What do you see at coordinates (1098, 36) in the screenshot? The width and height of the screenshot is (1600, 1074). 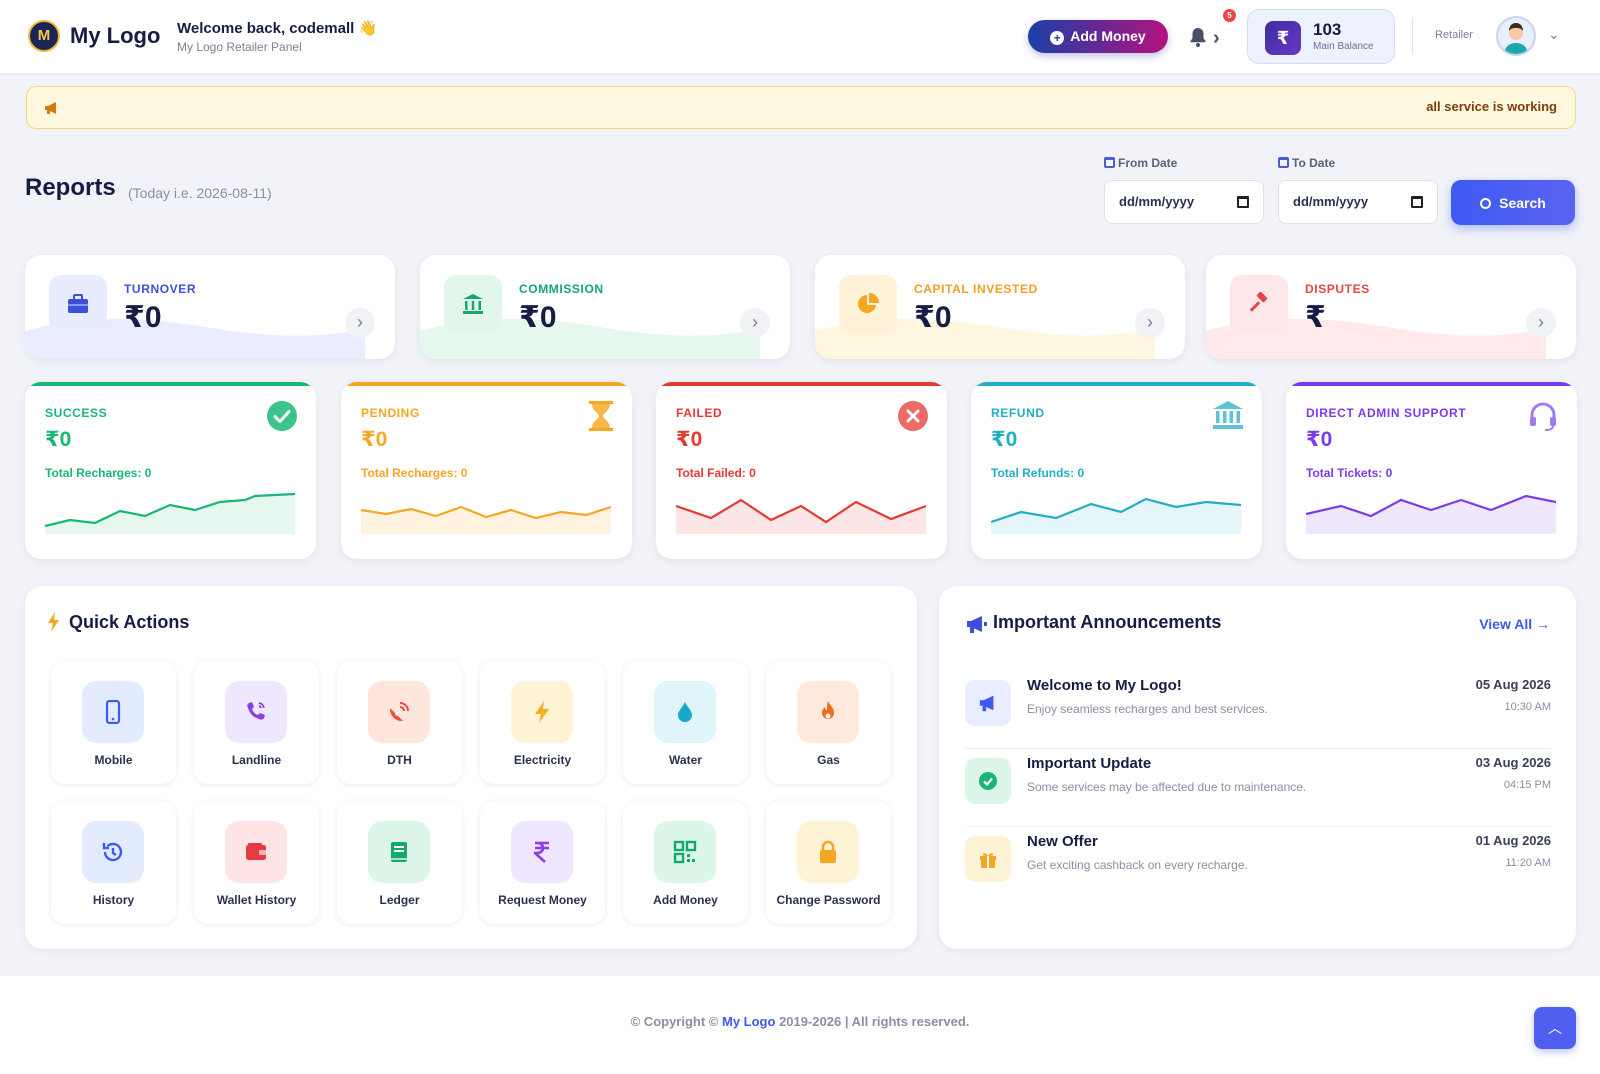 I see `add-money-button: + Add Money` at bounding box center [1098, 36].